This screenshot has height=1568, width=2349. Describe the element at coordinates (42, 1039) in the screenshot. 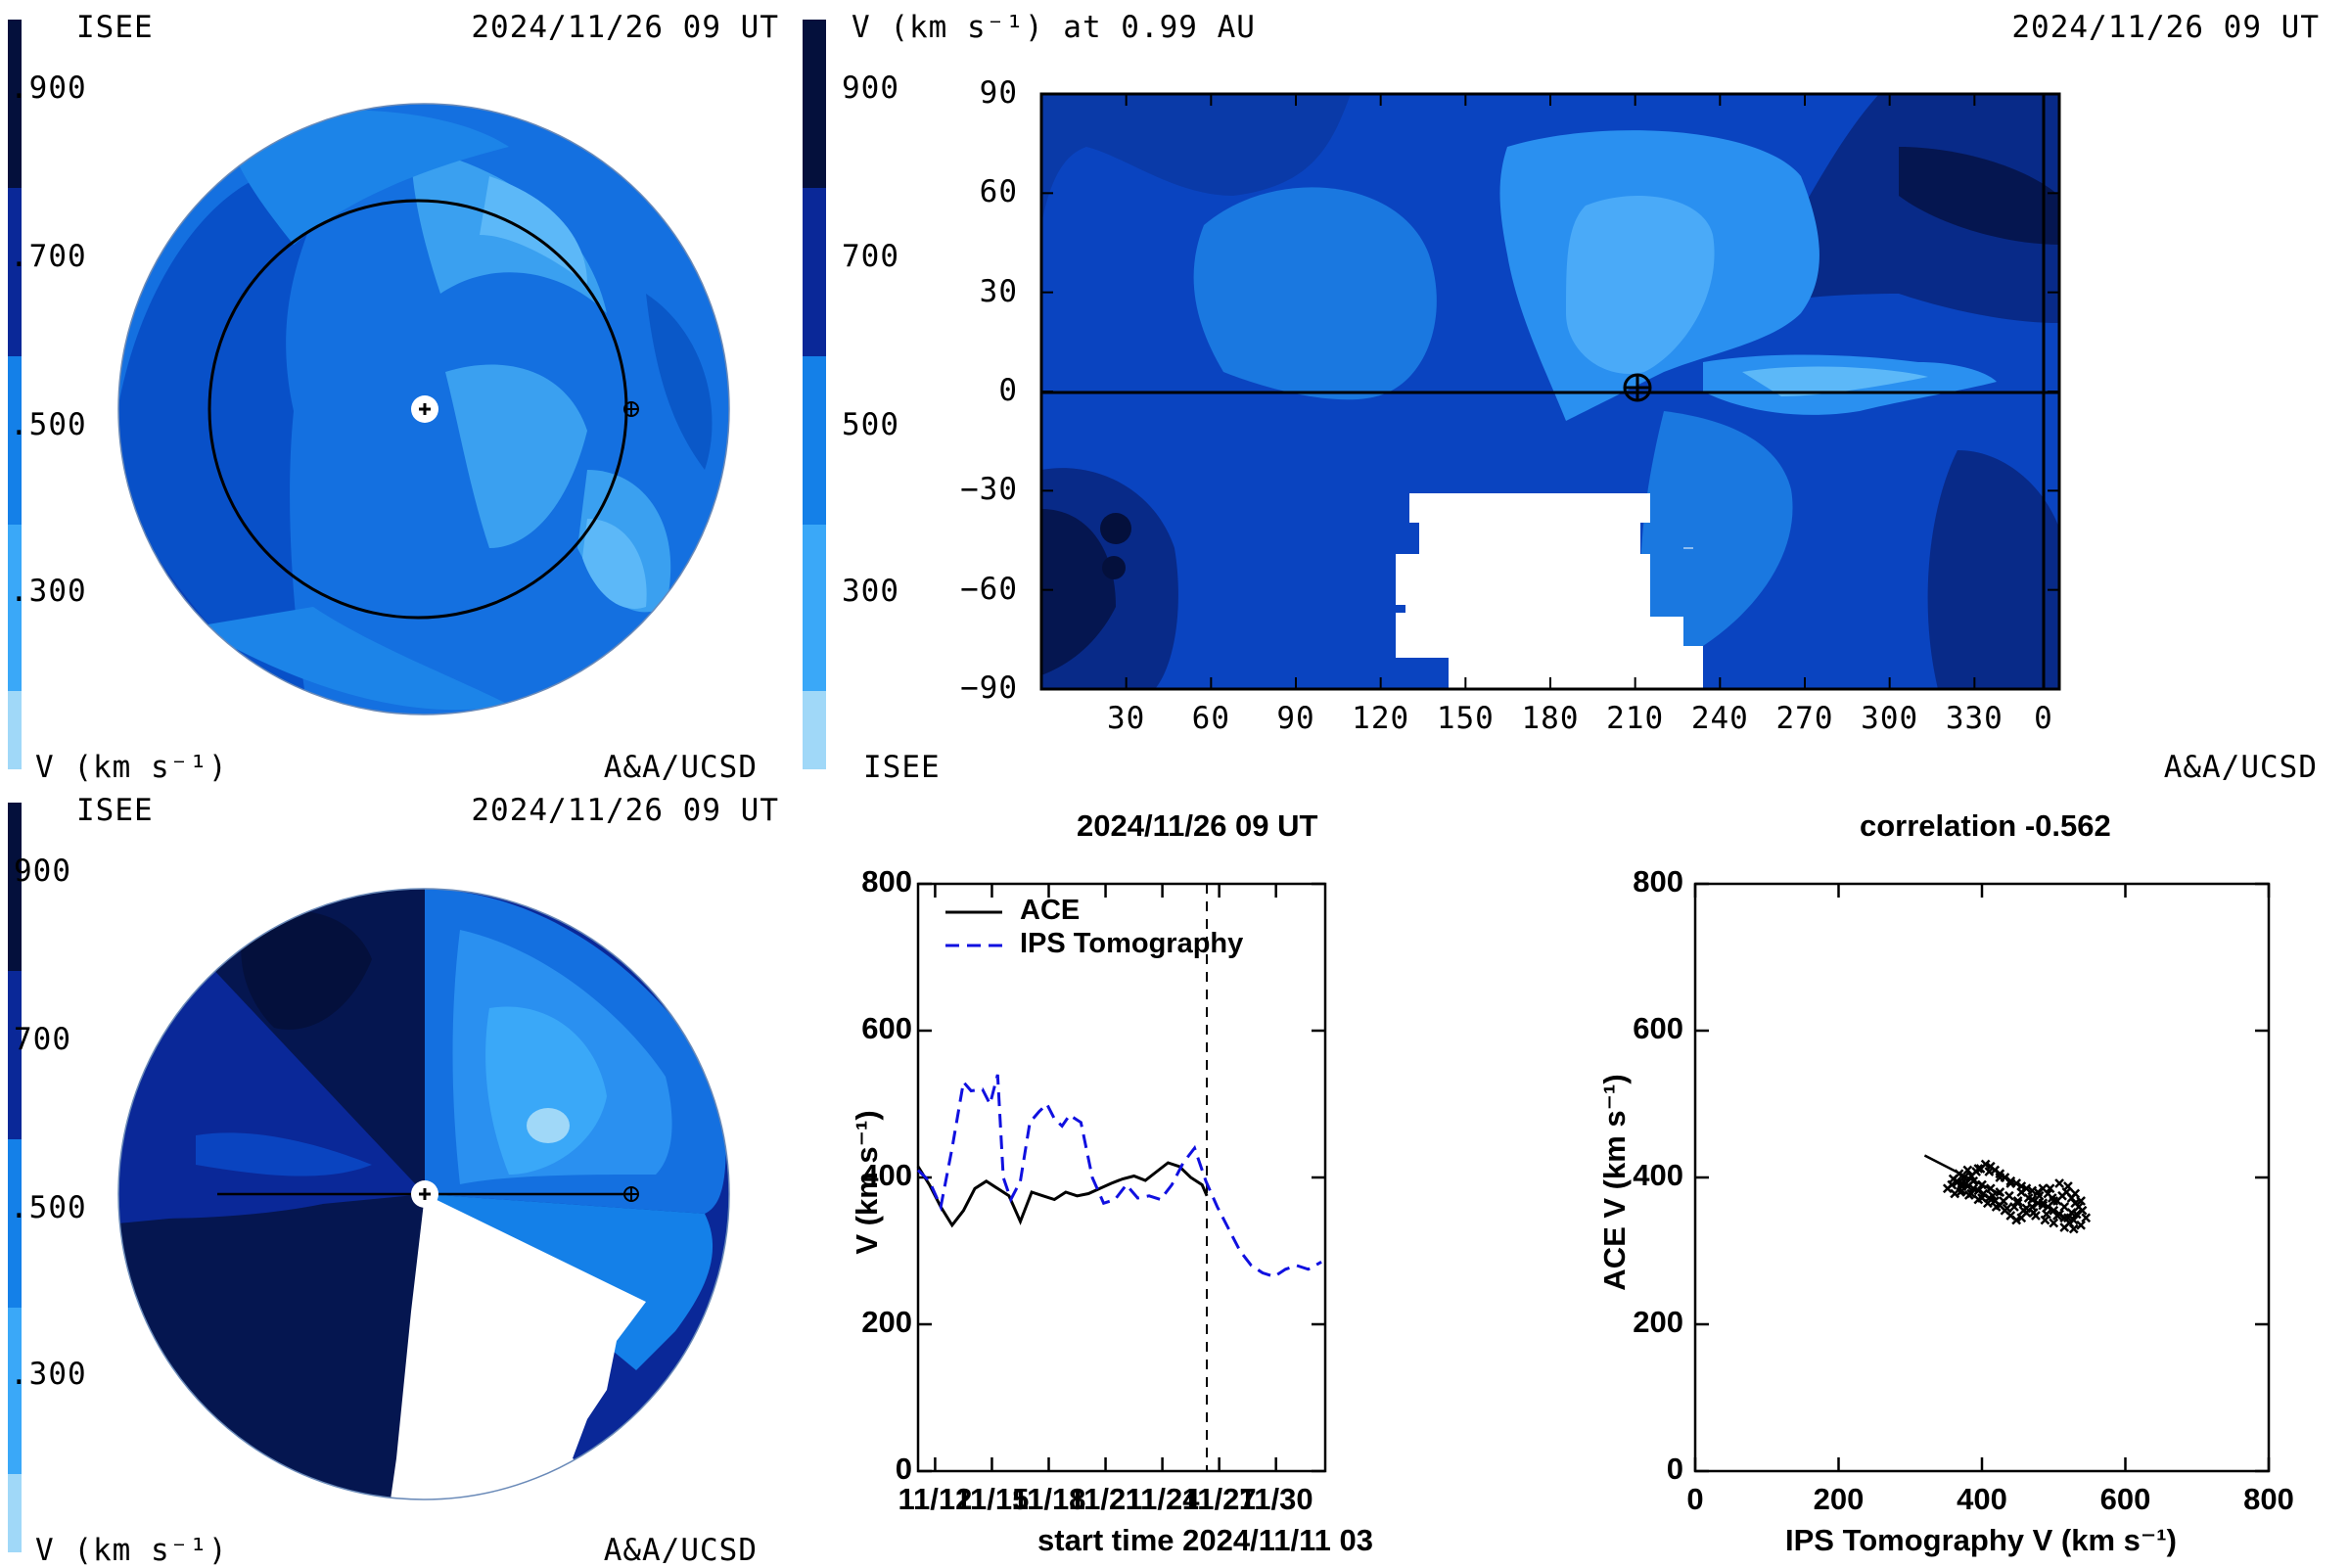

I see `colorbar-tick: 700` at that location.